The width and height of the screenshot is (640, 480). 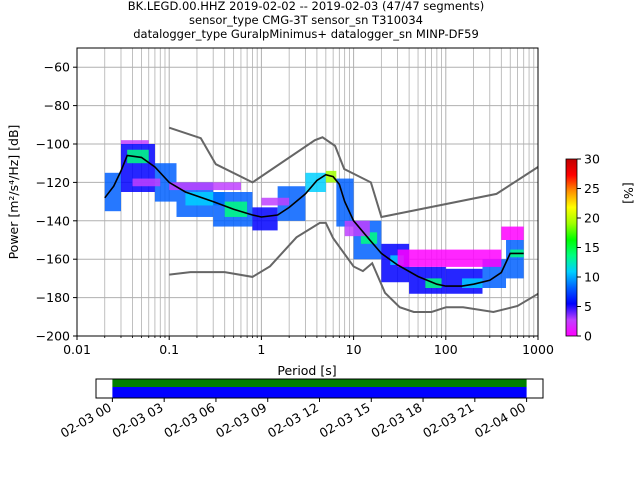 I want to click on time-tick-label: 02-03 18, so click(x=396, y=420).